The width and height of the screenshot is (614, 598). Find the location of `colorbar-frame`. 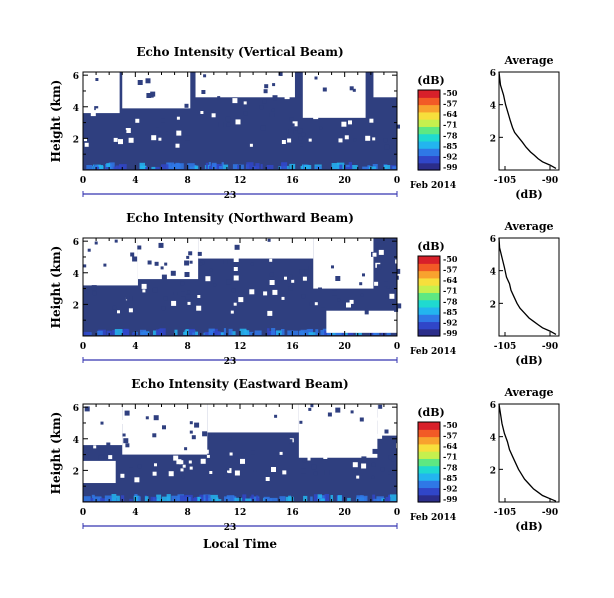

colorbar-frame is located at coordinates (429, 130).